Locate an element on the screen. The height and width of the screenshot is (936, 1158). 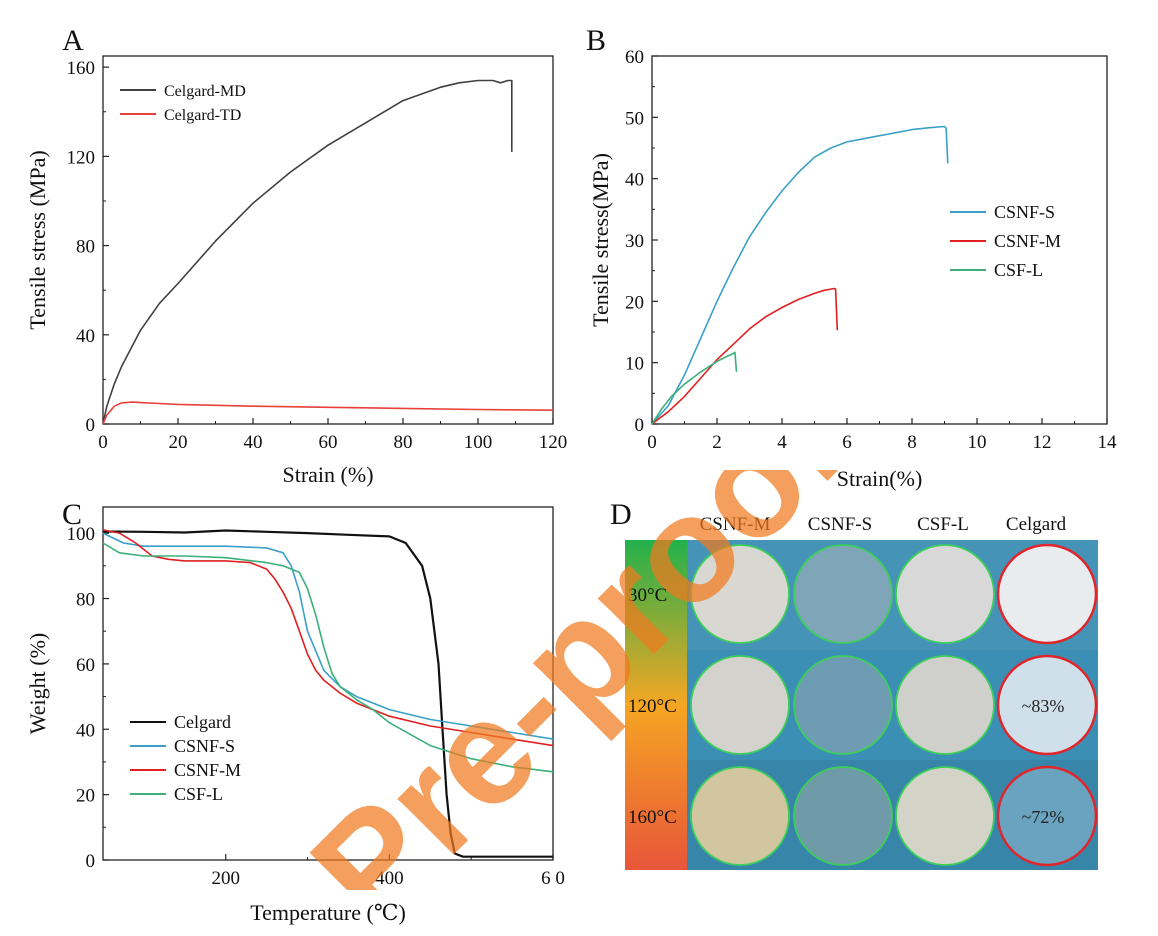
y-axis-label: Tensile stress(MPa) is located at coordinates (600, 240).